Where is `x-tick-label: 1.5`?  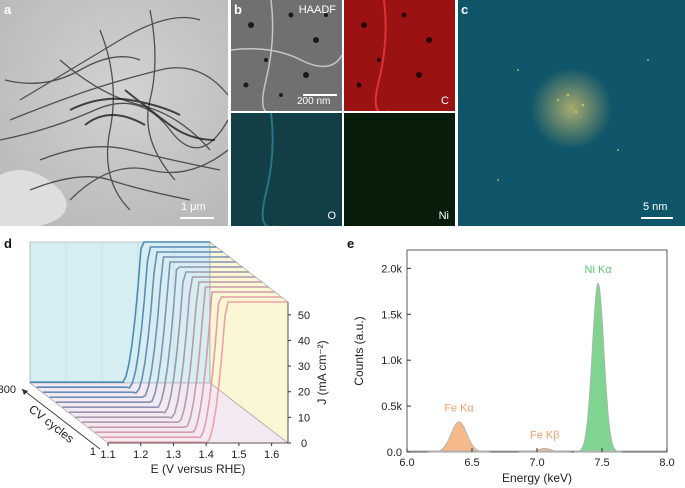
x-tick-label: 1.5 is located at coordinates (238, 455).